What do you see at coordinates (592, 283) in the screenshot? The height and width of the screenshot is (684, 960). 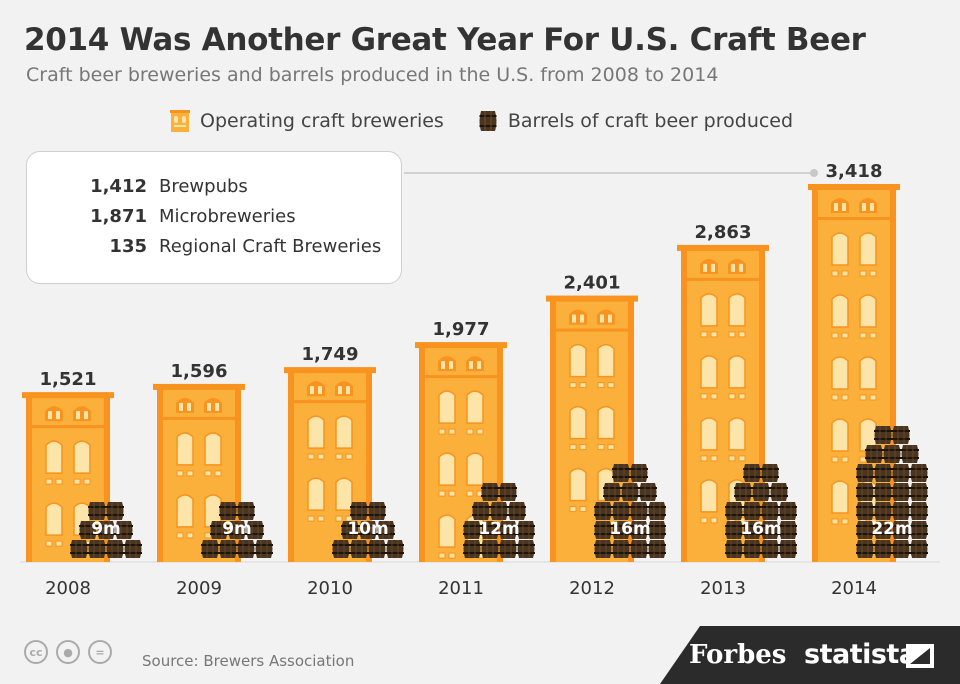 I see `bar-value-label: 2,401` at bounding box center [592, 283].